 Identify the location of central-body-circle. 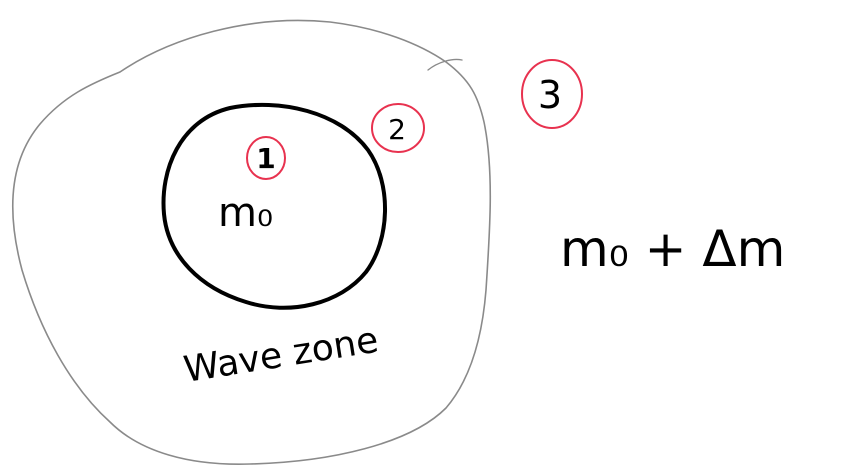
(274, 206).